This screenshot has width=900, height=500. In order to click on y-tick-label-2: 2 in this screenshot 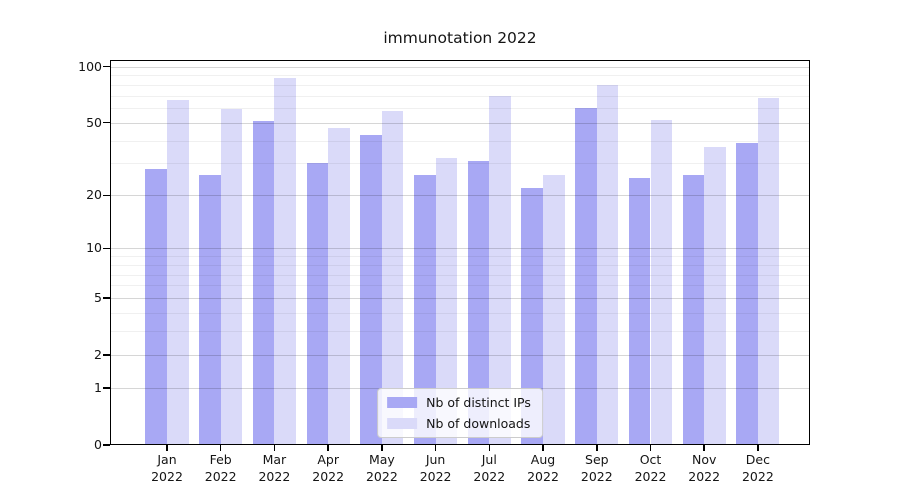, I will do `click(98, 354)`.